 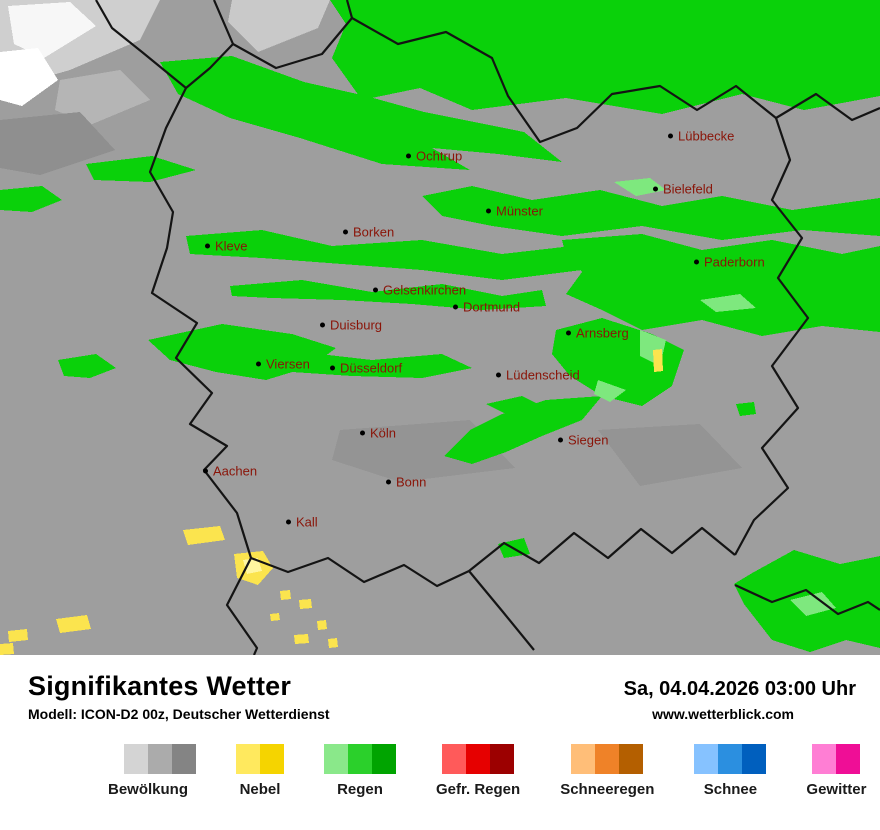 What do you see at coordinates (602, 333) in the screenshot?
I see `city-label: Arnsberg` at bounding box center [602, 333].